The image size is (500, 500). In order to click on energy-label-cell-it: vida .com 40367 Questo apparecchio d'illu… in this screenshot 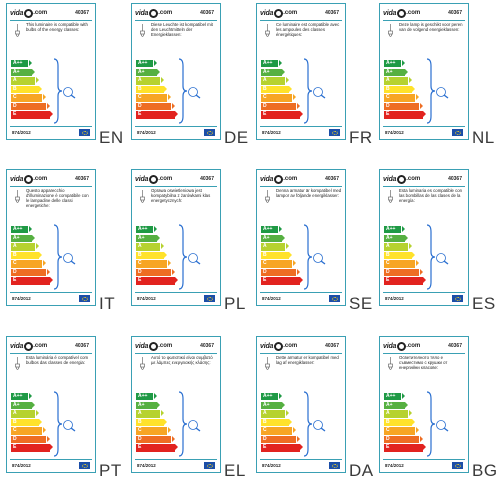, I will do `click(65, 249)`.